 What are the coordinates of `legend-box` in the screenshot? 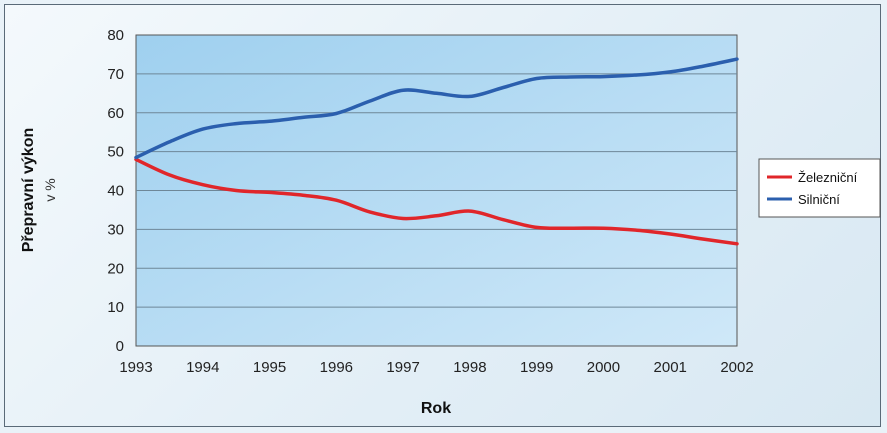 It's located at (819, 188).